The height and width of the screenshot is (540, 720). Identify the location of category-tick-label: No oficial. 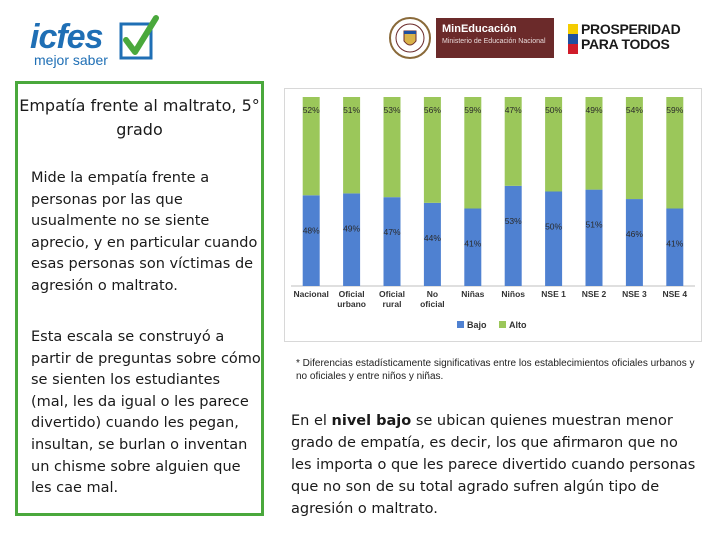
(432, 299).